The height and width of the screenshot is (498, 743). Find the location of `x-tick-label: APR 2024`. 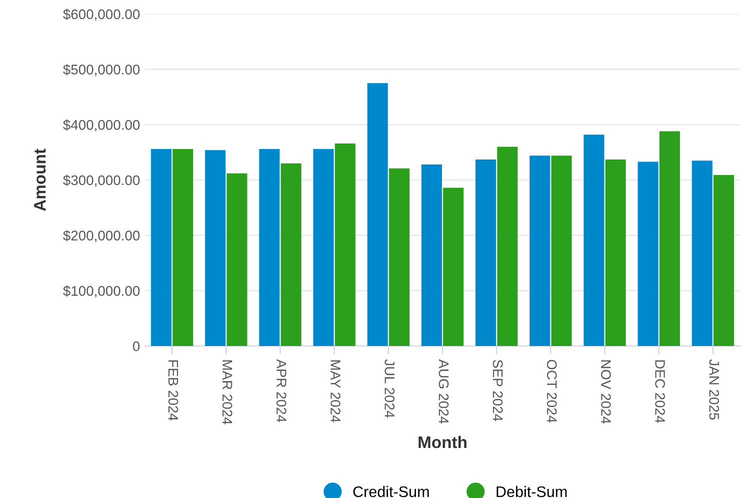

x-tick-label: APR 2024 is located at coordinates (281, 390).